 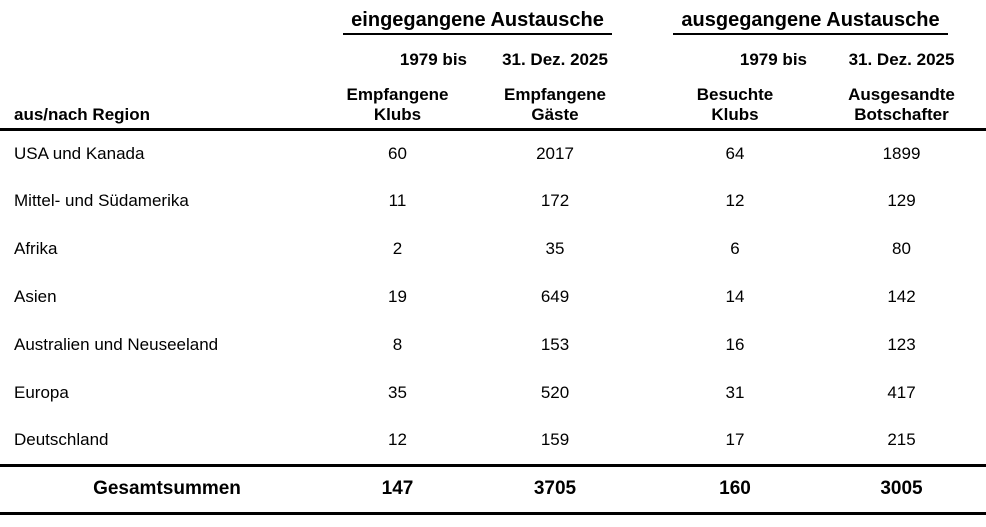 I want to click on table-row: Deutschland 12 159 17 215, so click(x=493, y=441).